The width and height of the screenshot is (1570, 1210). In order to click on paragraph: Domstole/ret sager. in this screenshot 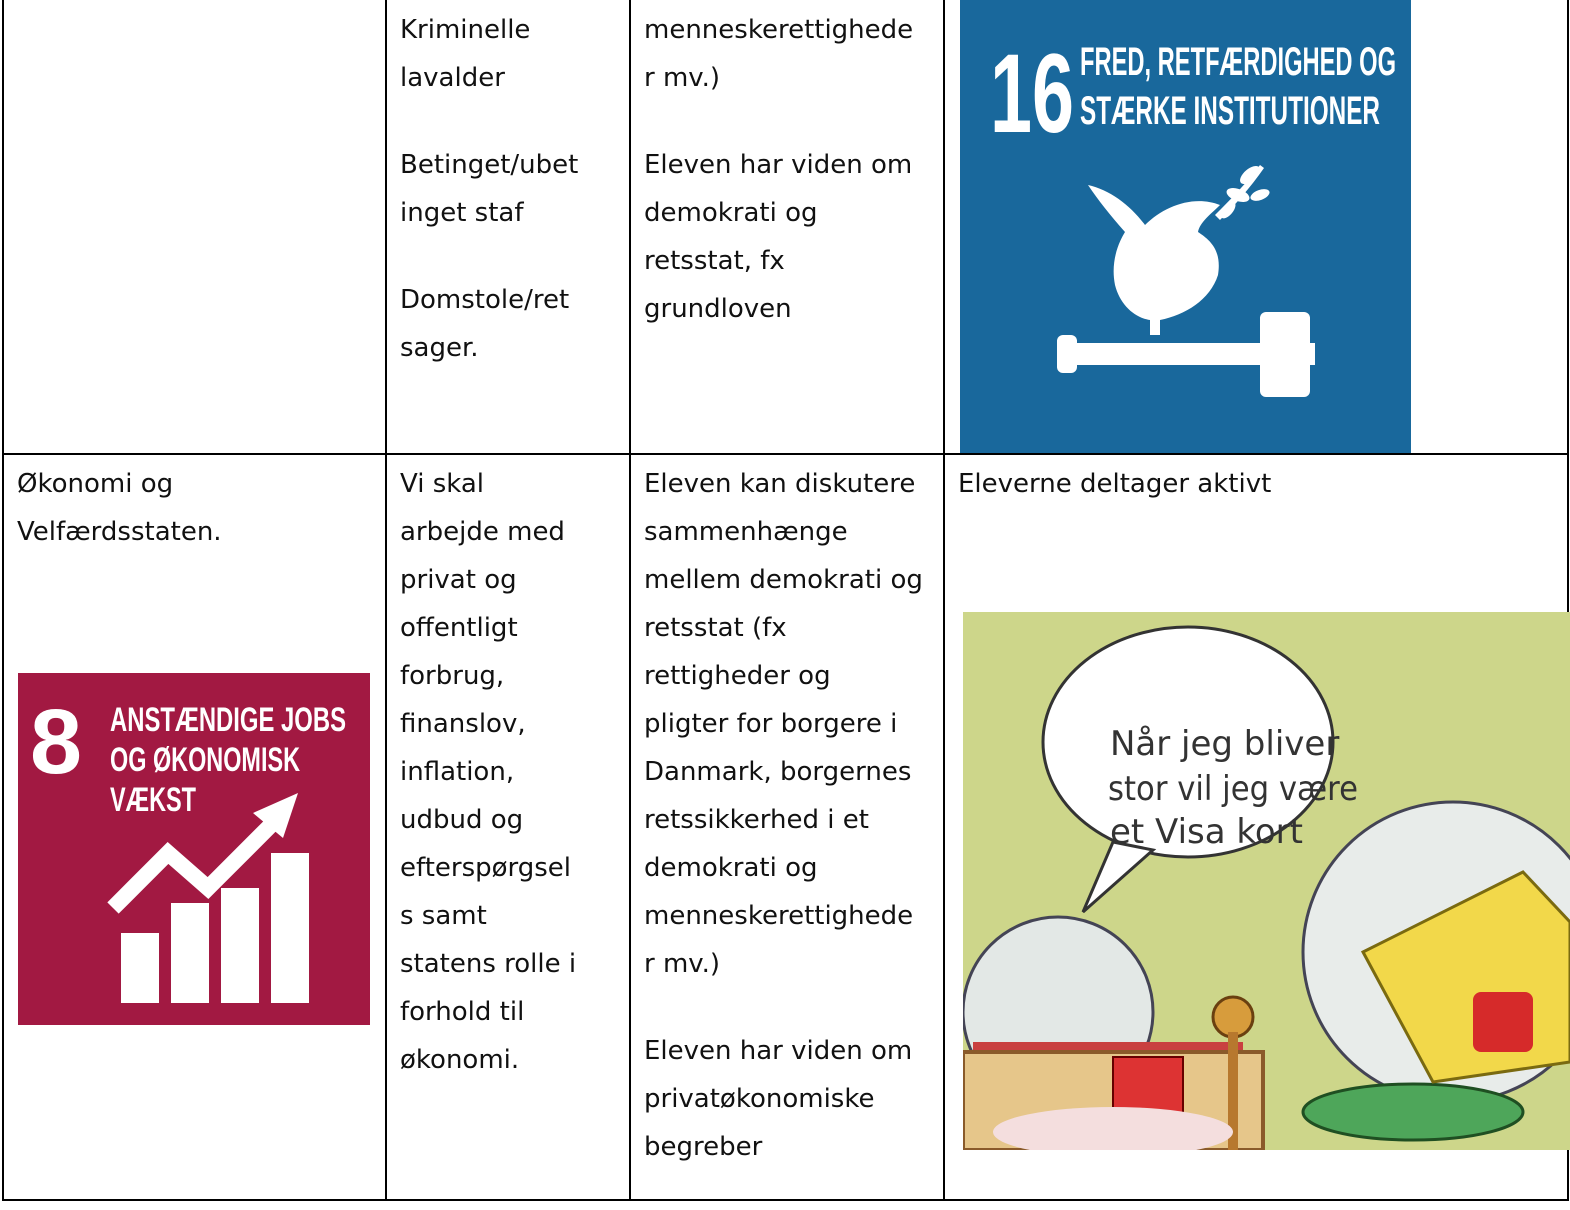, I will do `click(514, 324)`.